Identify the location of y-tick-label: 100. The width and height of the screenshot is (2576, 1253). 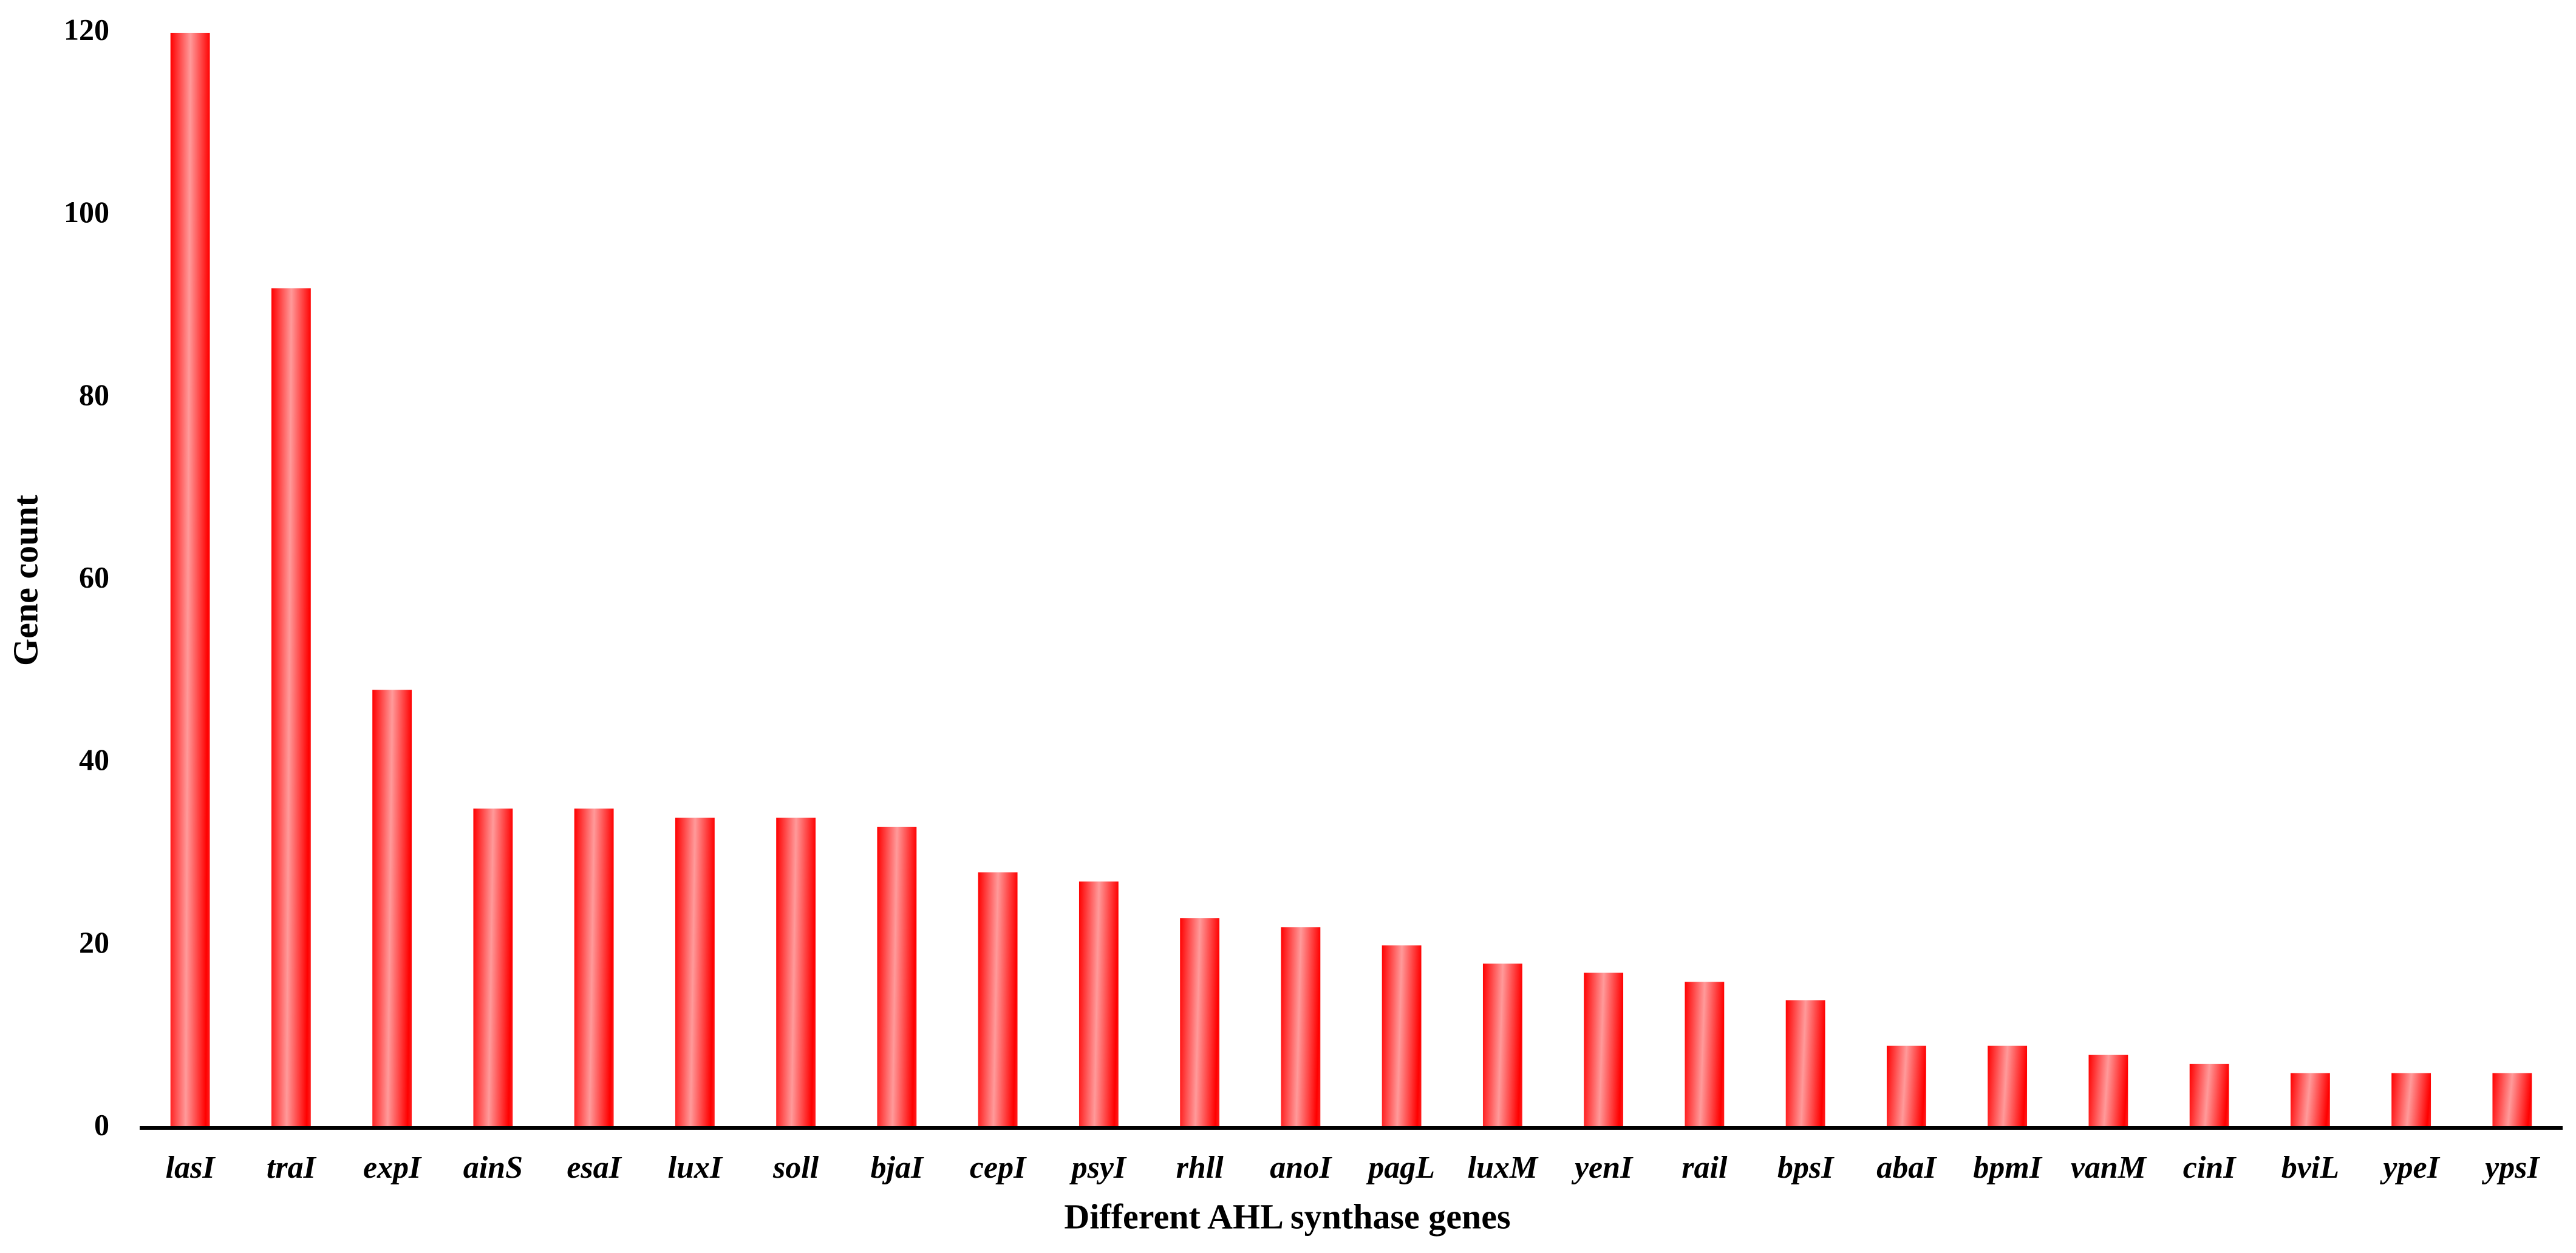
(87, 212).